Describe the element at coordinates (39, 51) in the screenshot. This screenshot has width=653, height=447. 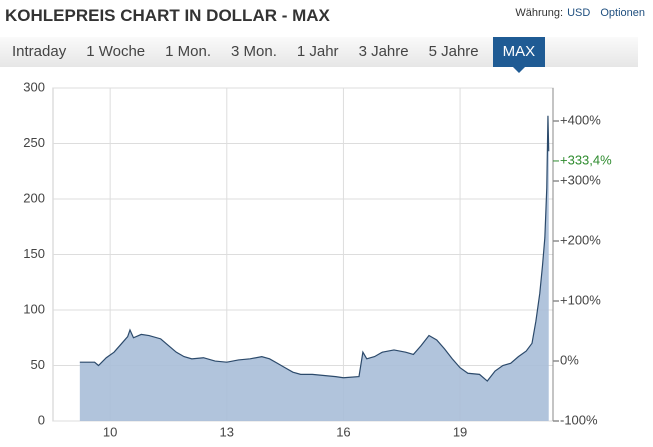
I see `tab: Intraday` at that location.